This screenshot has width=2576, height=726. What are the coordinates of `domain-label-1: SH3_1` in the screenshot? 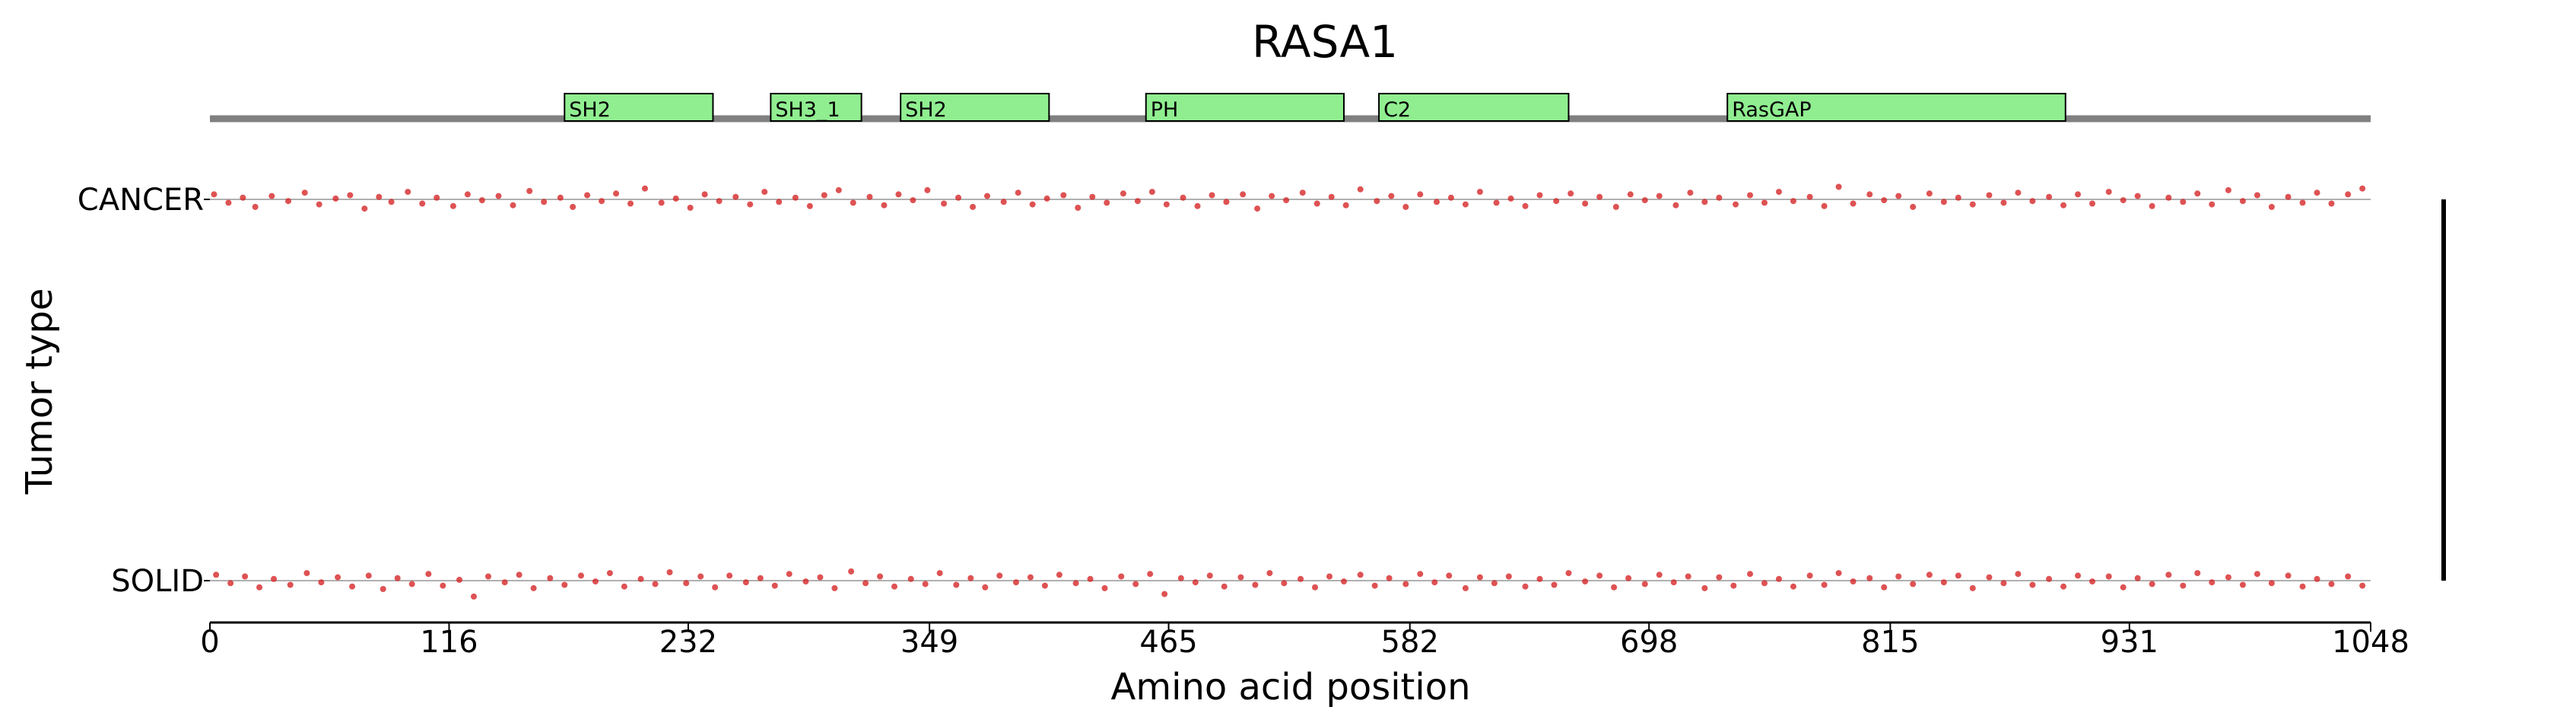 It's located at (807, 110).